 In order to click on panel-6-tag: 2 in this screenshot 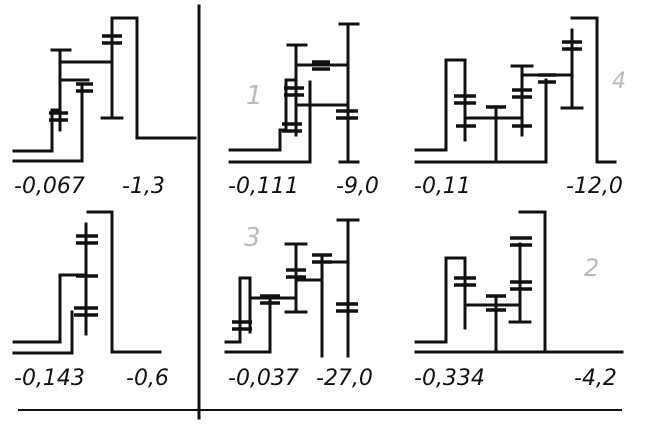, I will do `click(591, 268)`.